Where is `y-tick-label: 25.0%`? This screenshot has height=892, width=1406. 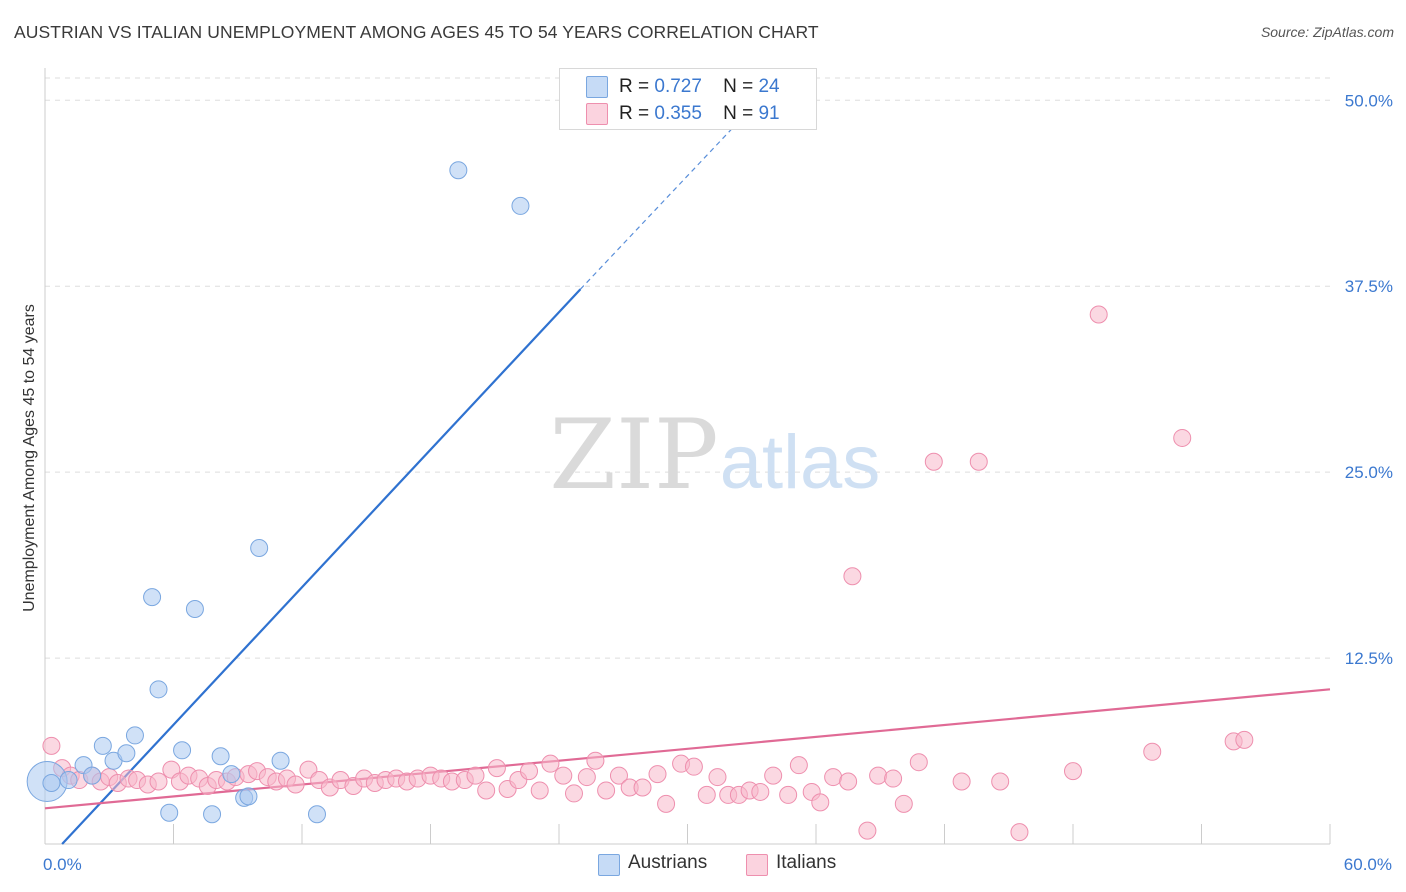
y-tick-label: 25.0% is located at coordinates (1369, 472).